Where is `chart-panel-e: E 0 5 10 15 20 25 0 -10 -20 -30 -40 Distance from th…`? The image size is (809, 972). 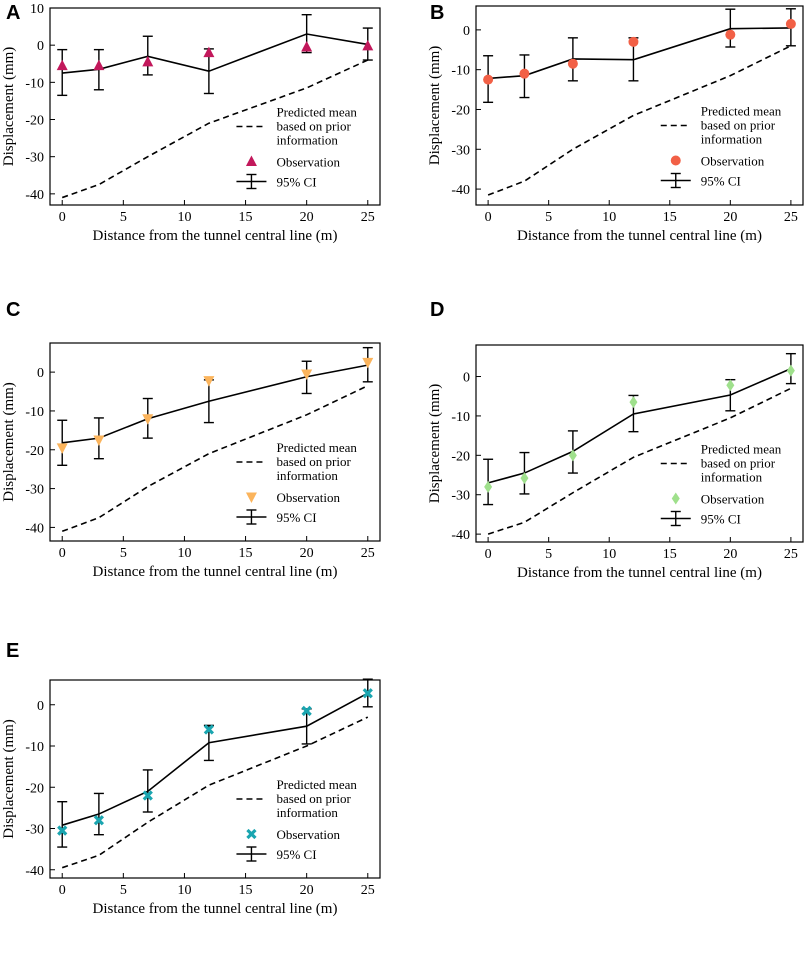
chart-panel-e: E 0 5 10 15 20 25 0 -10 -20 -30 -40 Distance from th… is located at coordinates (191, 778).